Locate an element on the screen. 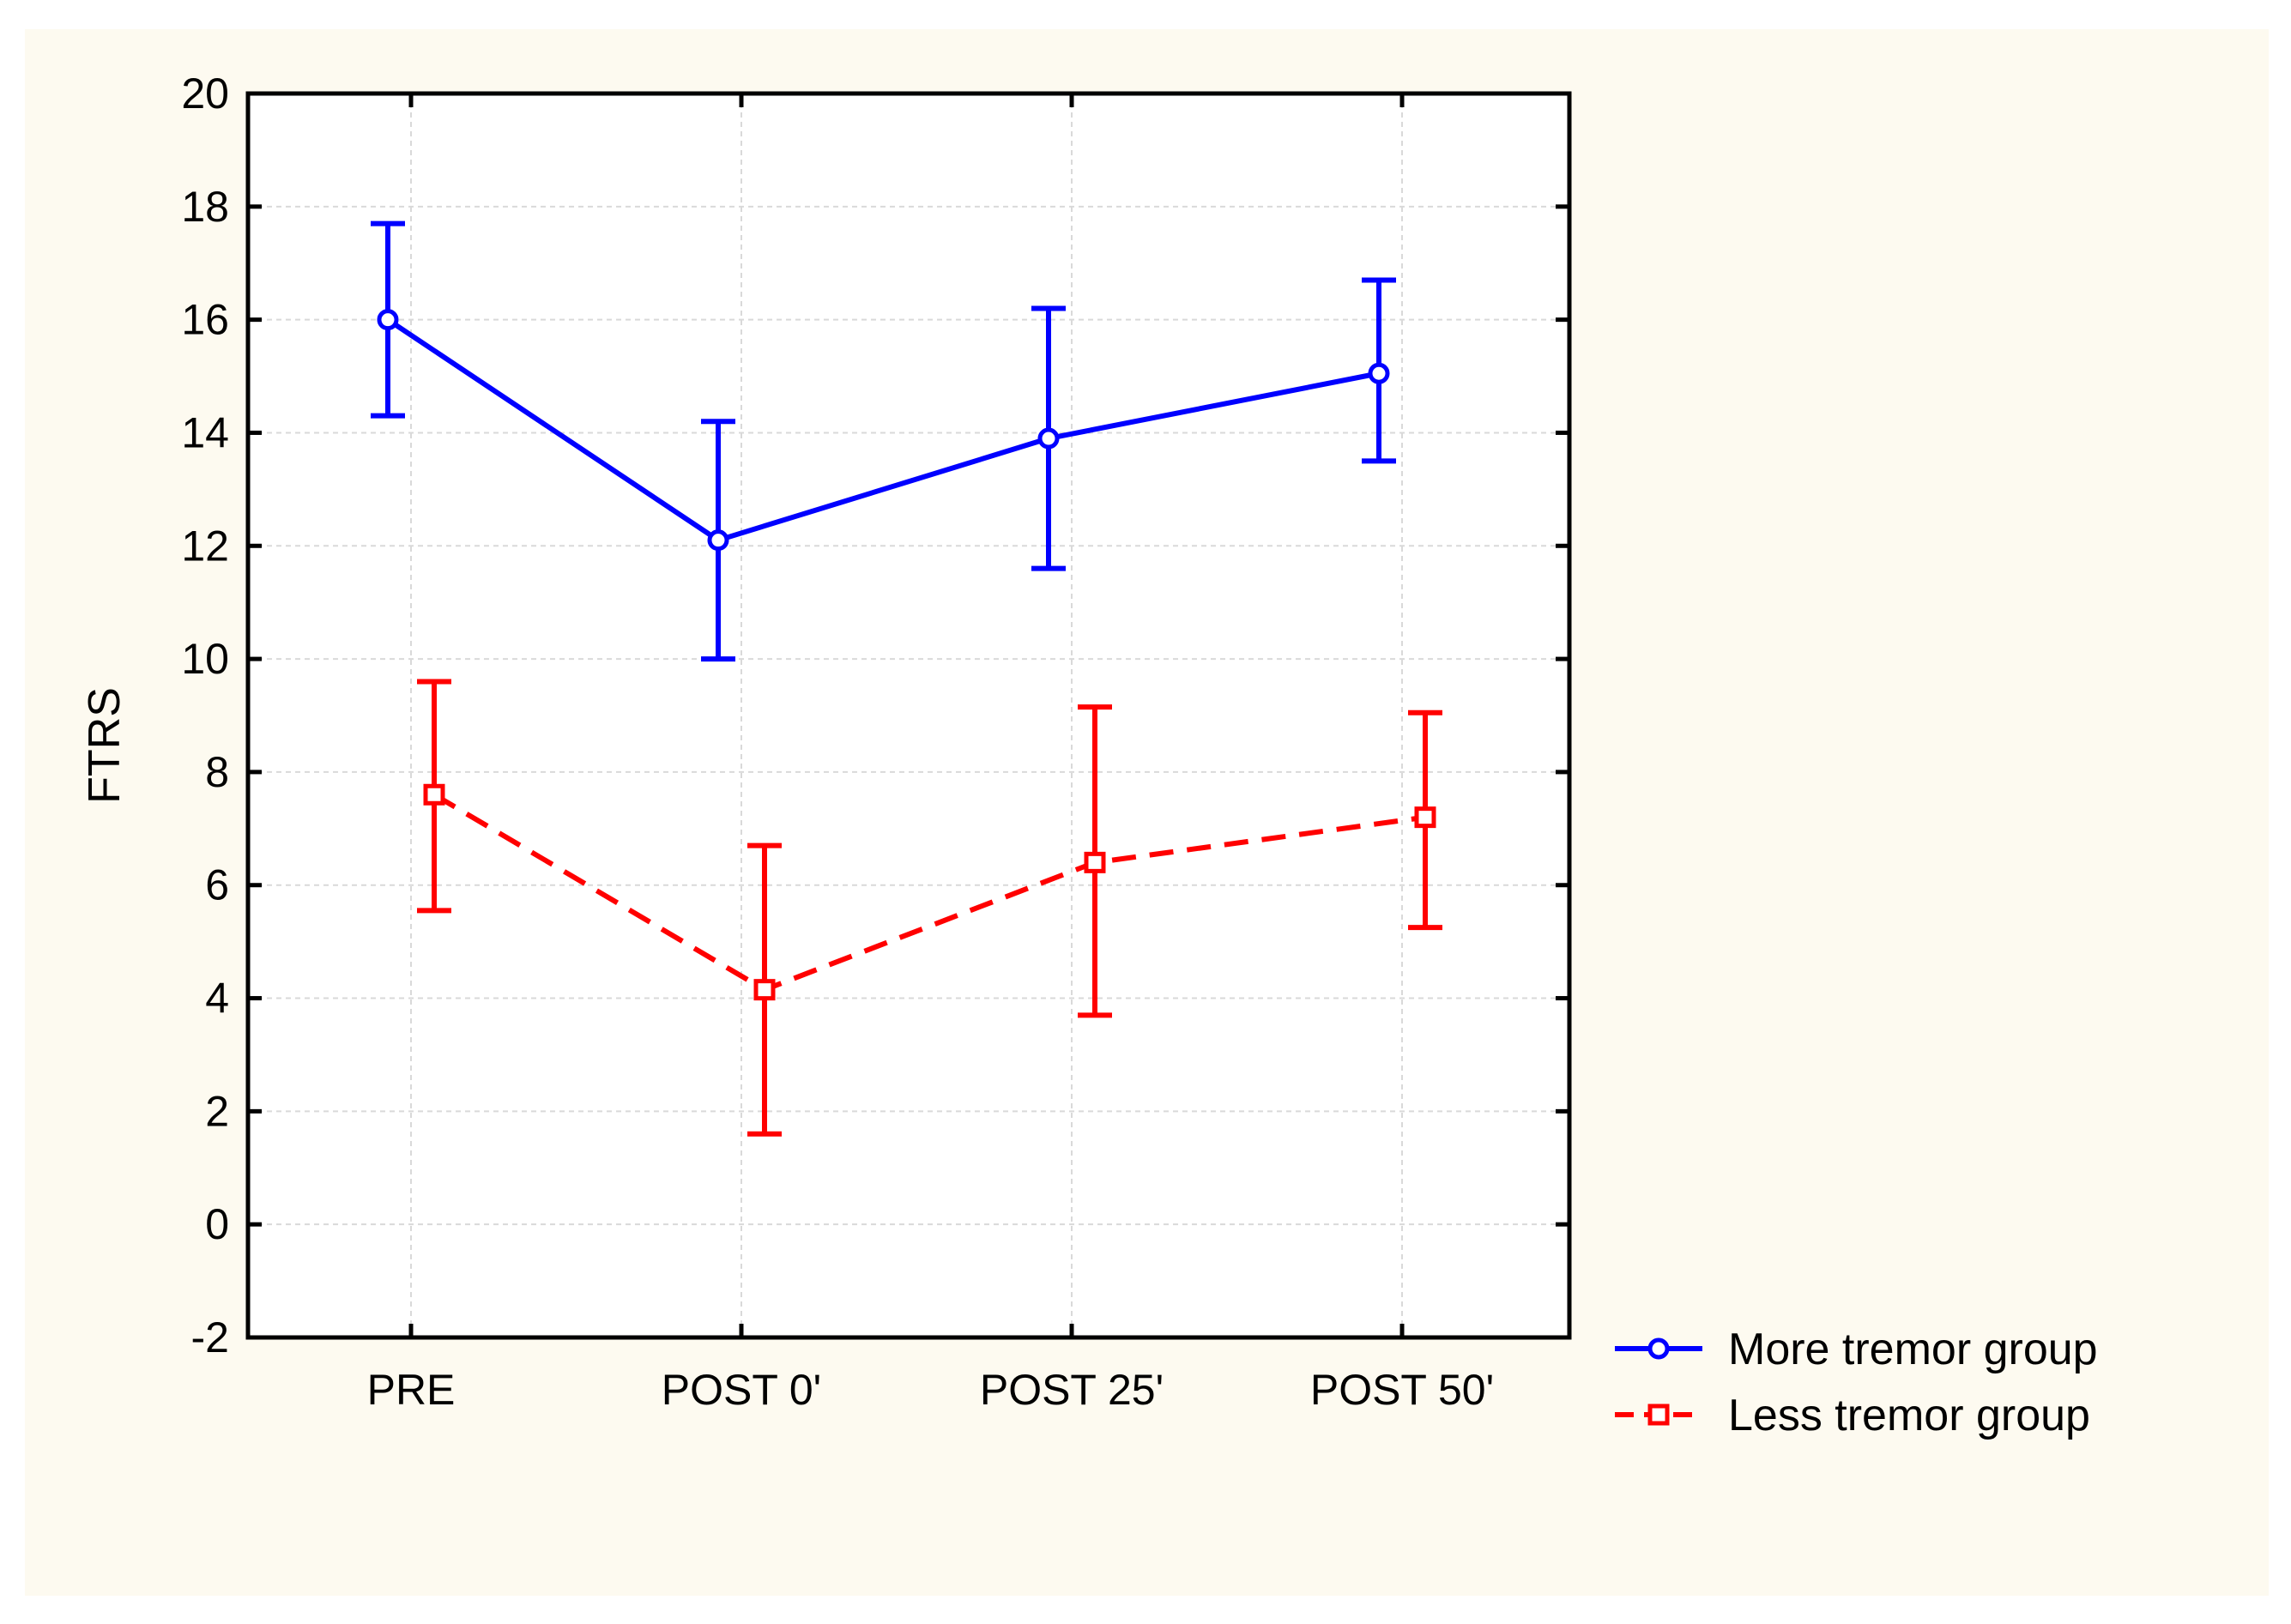 The height and width of the screenshot is (1624, 2291). series-less-tremor is located at coordinates (930, 908).